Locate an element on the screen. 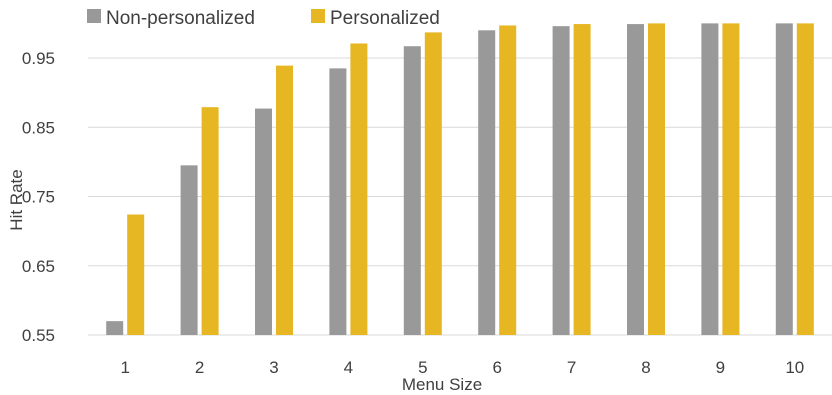 The image size is (832, 395). x-axis-label: Menu Size is located at coordinates (442, 384).